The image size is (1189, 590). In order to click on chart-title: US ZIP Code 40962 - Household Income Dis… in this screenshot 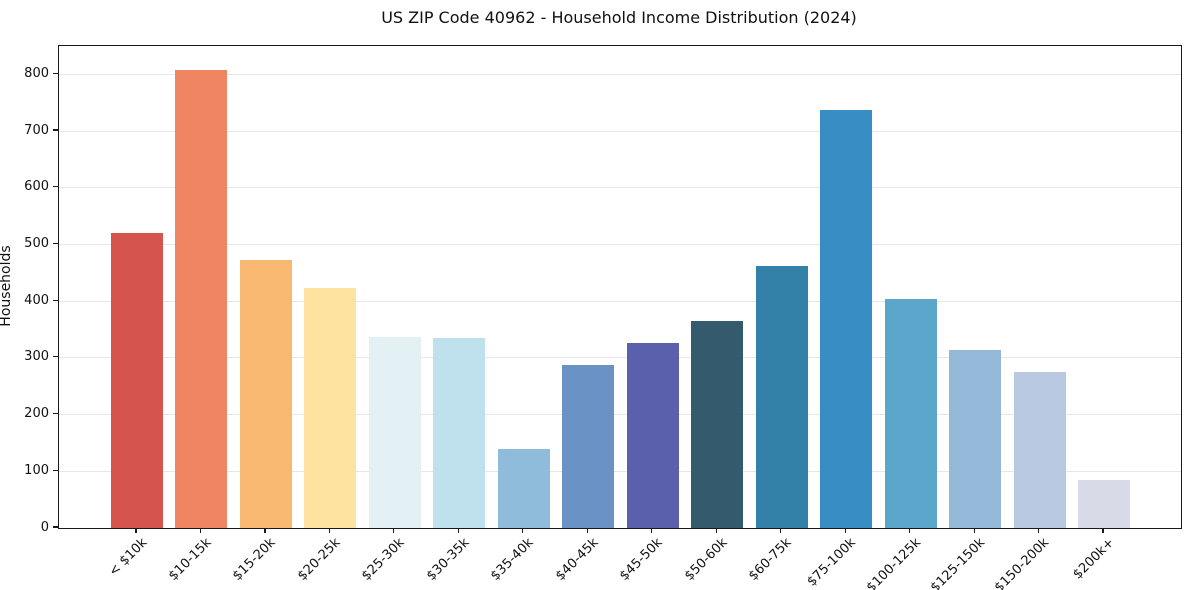, I will do `click(619, 17)`.